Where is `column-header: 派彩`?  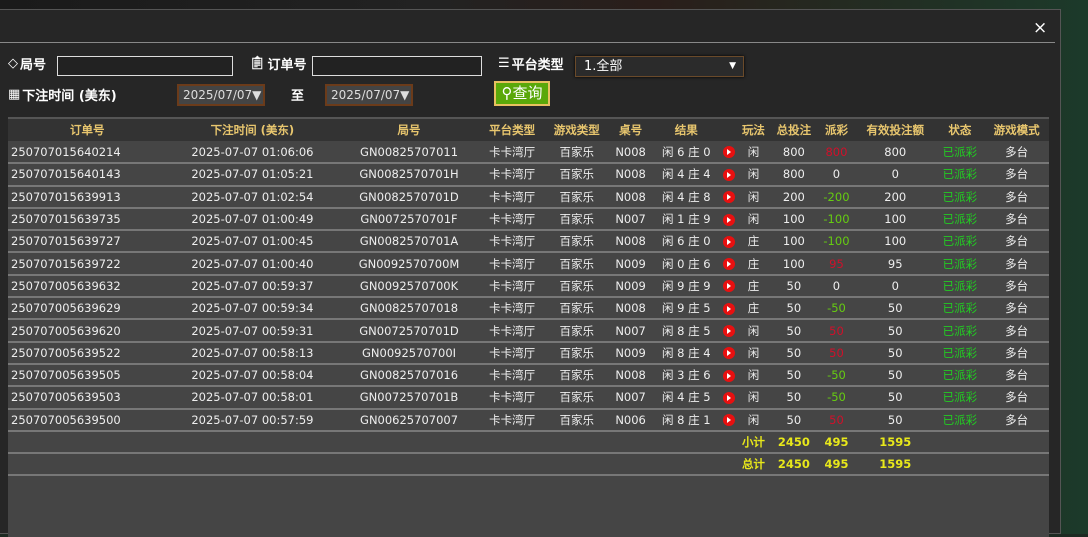 column-header: 派彩 is located at coordinates (836, 130).